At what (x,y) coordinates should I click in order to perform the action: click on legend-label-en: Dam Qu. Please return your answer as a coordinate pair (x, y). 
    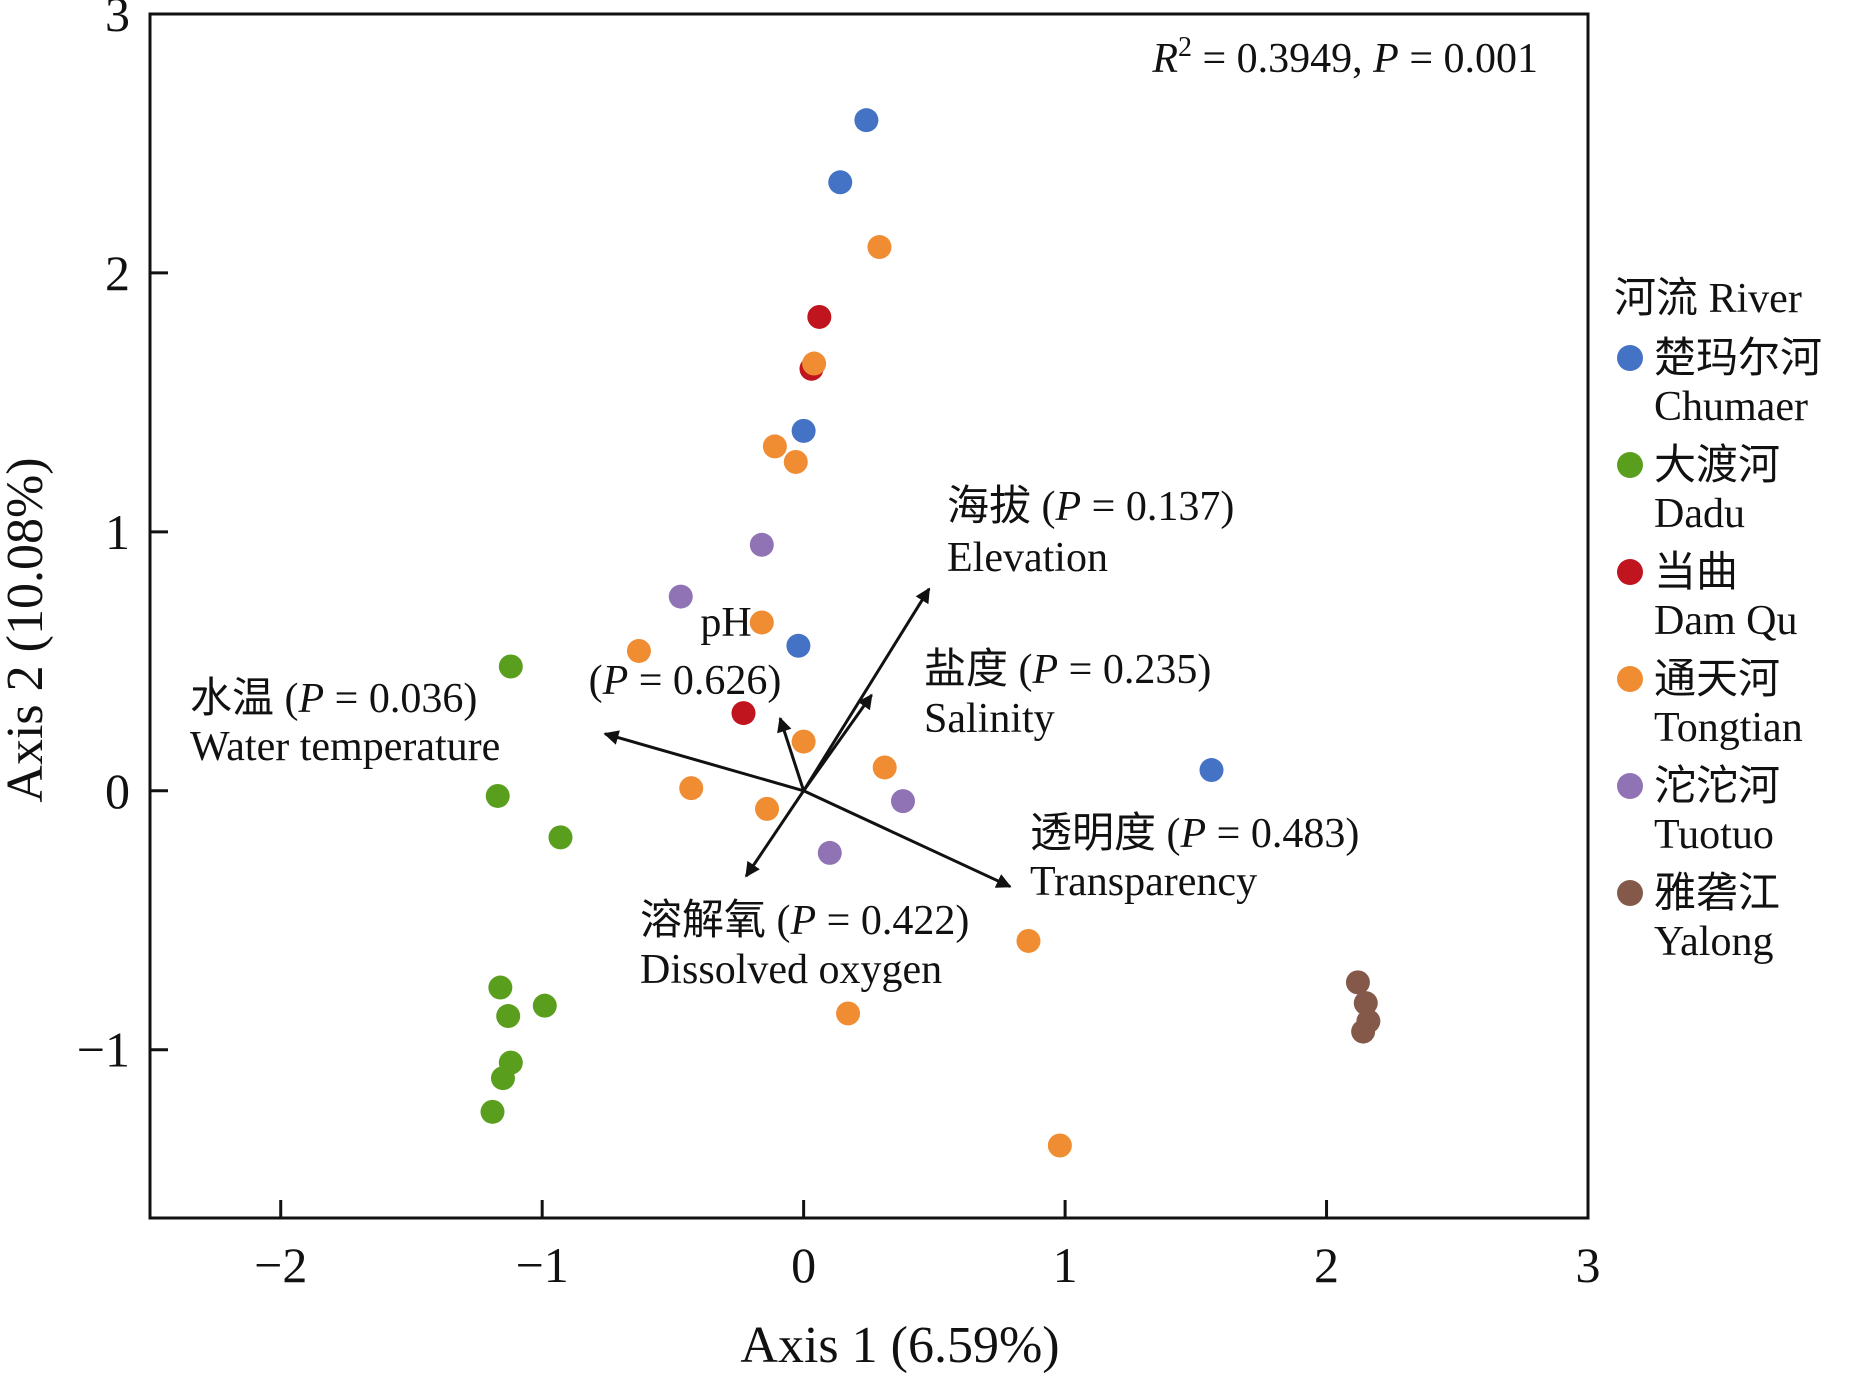
    Looking at the image, I should click on (1725, 621).